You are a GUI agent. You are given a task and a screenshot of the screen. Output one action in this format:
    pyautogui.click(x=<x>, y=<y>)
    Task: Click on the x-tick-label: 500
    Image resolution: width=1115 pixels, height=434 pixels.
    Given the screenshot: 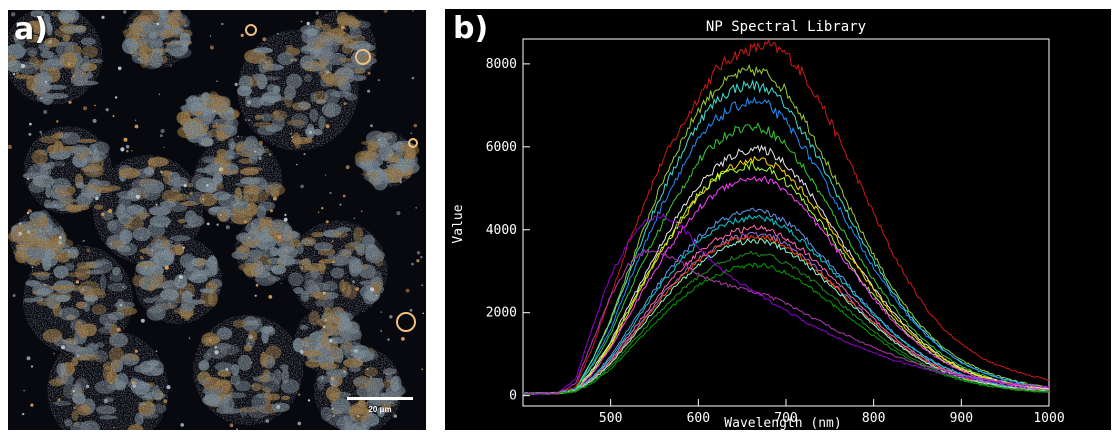 What is the action you would take?
    pyautogui.click(x=610, y=418)
    